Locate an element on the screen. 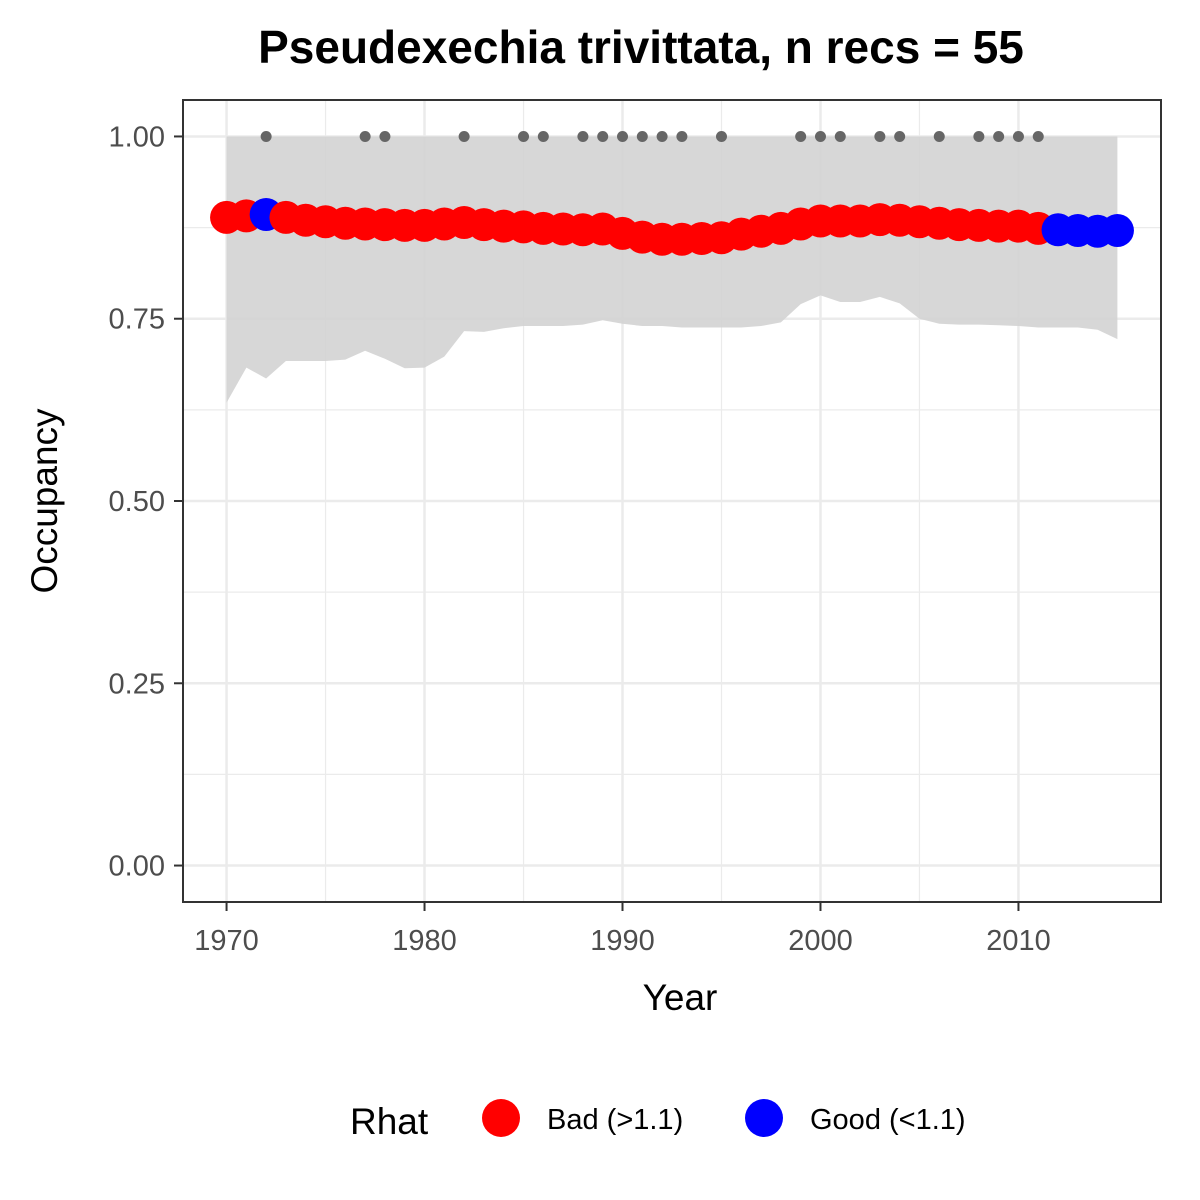  x-tick-label: 2010 is located at coordinates (1018, 941).